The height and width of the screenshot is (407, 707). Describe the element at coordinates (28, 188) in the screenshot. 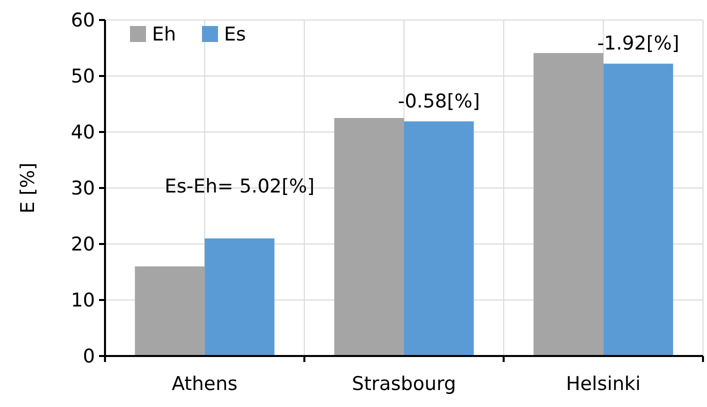

I see `y-axis-title: E [%]` at that location.